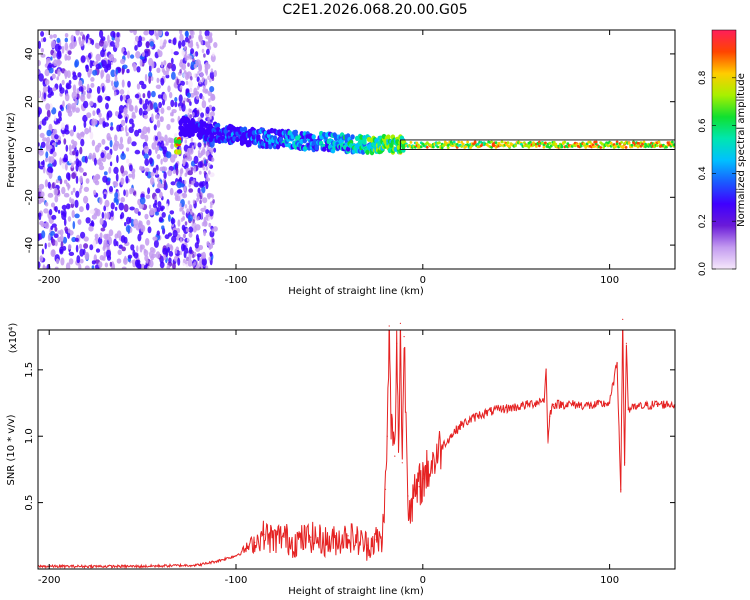  I want to click on x-tick-label: 0, so click(423, 280).